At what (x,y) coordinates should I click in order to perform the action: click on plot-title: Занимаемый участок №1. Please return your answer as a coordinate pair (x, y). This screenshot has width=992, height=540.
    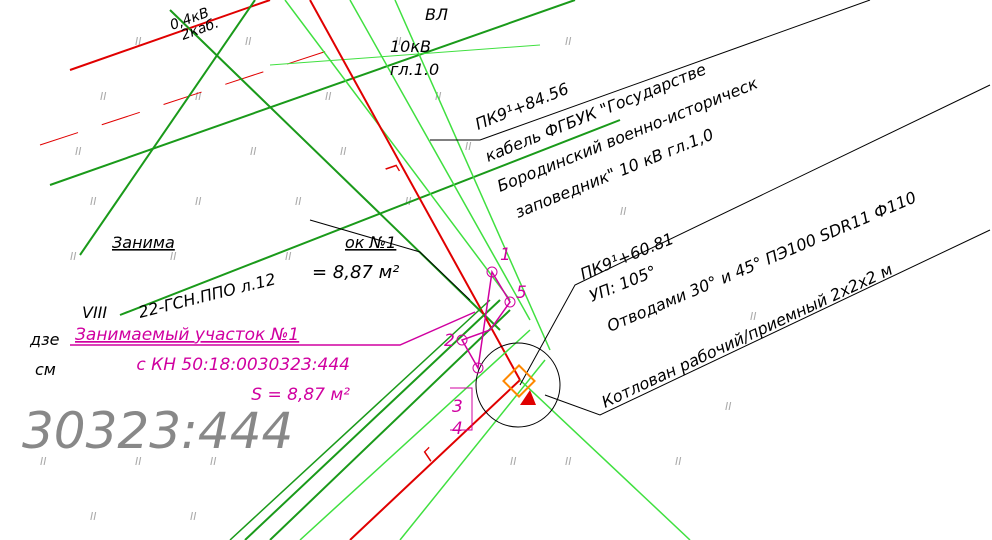
    Looking at the image, I should click on (187, 335).